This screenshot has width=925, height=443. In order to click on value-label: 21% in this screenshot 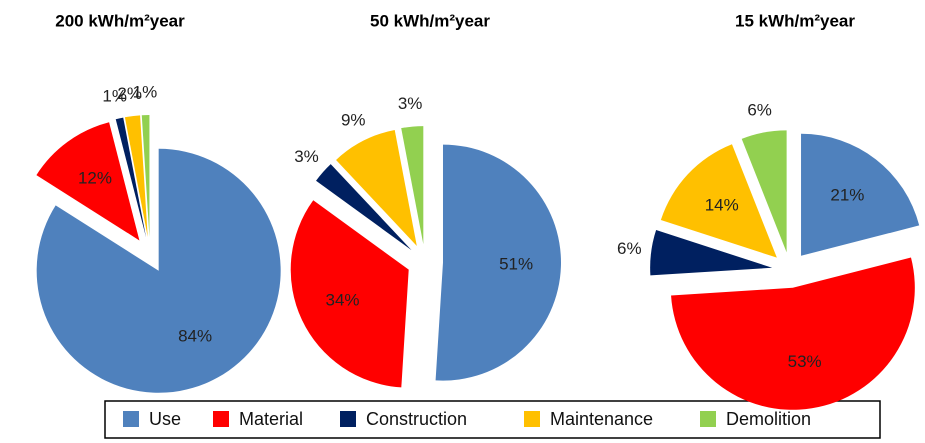, I will do `click(847, 194)`.